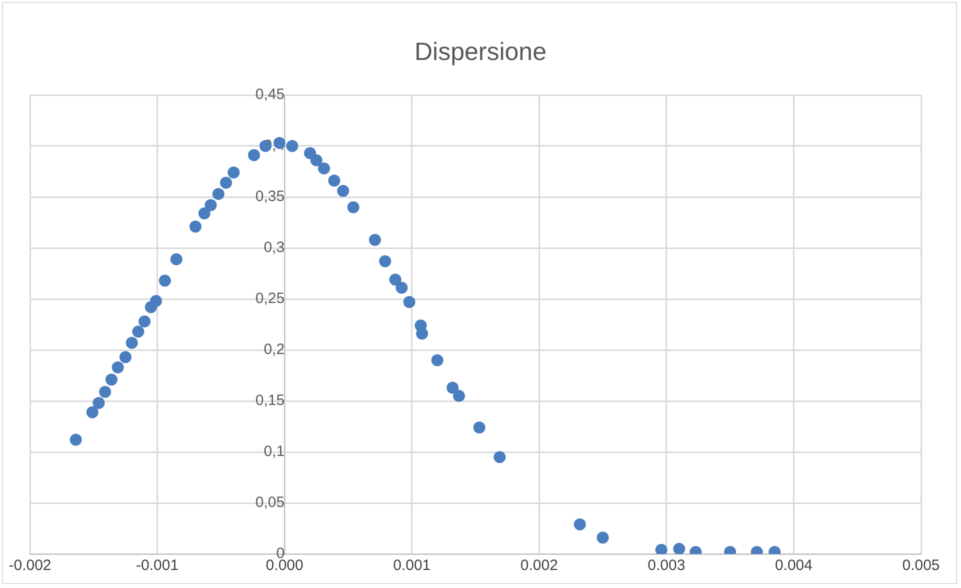 Image resolution: width=961 pixels, height=588 pixels. Describe the element at coordinates (270, 503) in the screenshot. I see `y-tick-label: 0,05` at that location.